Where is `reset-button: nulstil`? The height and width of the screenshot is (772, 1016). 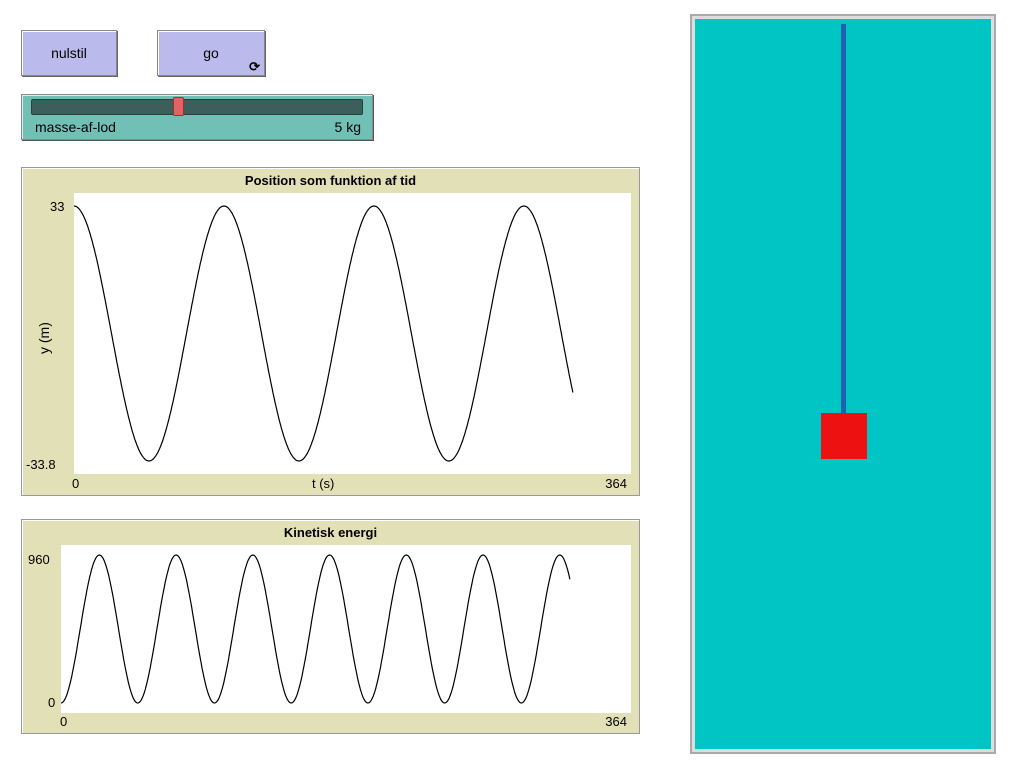
reset-button: nulstil is located at coordinates (69, 53).